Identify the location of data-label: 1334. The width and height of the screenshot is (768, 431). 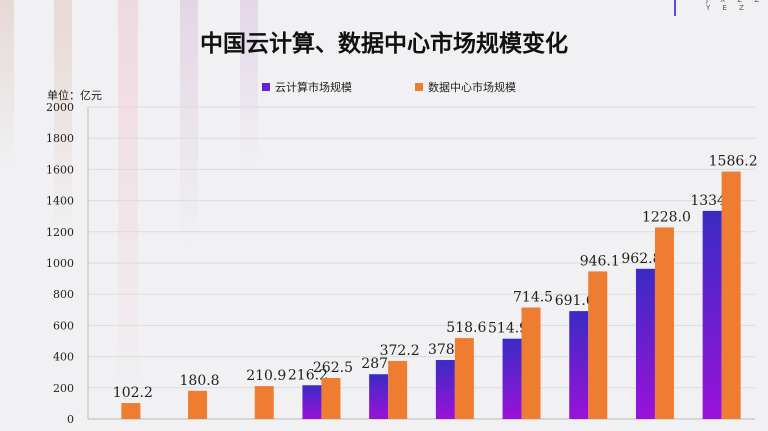
(708, 201).